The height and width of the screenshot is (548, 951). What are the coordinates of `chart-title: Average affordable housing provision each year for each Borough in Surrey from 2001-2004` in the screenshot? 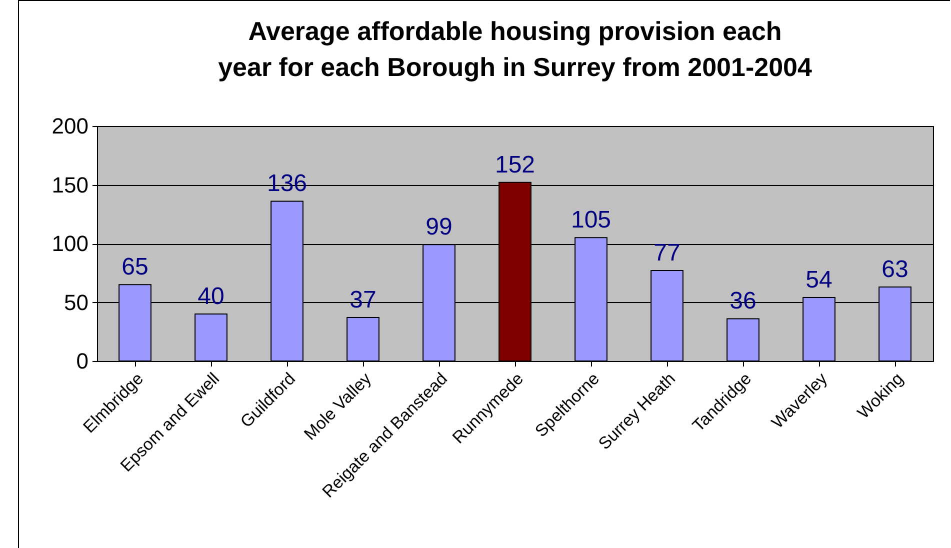 It's located at (515, 49).